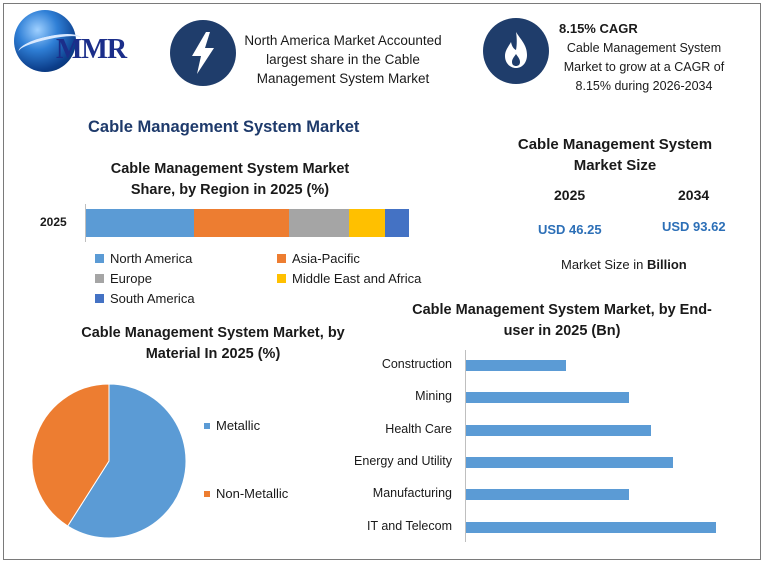 The image size is (765, 564). I want to click on legend-europe: Europe, so click(123, 278).